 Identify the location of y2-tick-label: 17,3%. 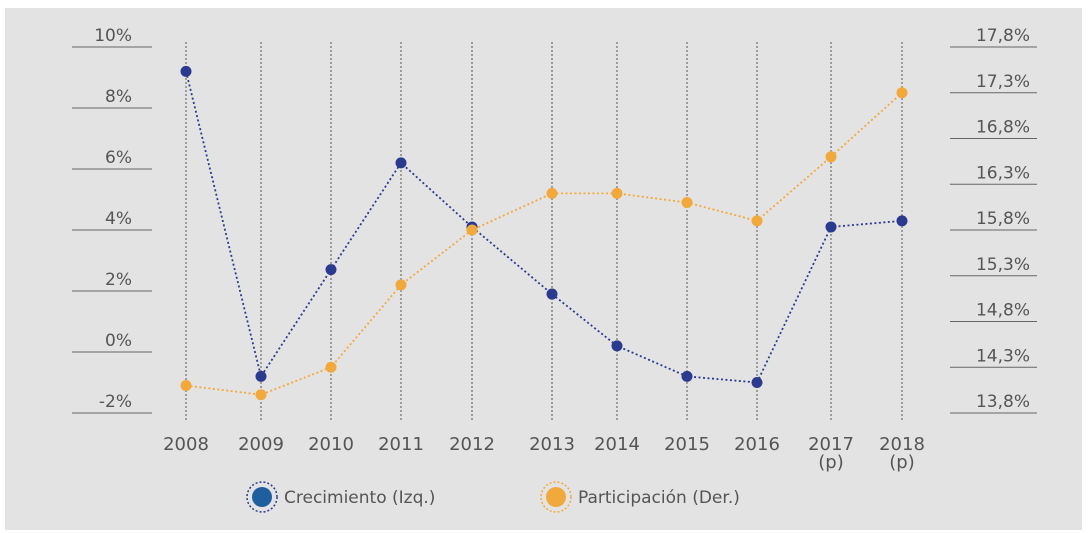
(1003, 82).